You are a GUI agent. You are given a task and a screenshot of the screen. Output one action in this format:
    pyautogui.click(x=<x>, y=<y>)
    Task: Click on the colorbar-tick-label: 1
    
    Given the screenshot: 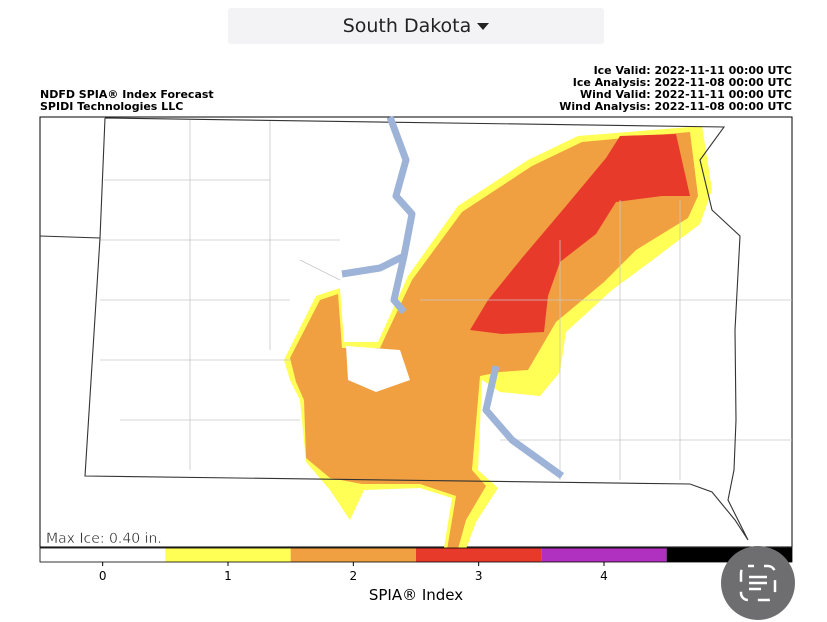 What is the action you would take?
    pyautogui.click(x=228, y=576)
    